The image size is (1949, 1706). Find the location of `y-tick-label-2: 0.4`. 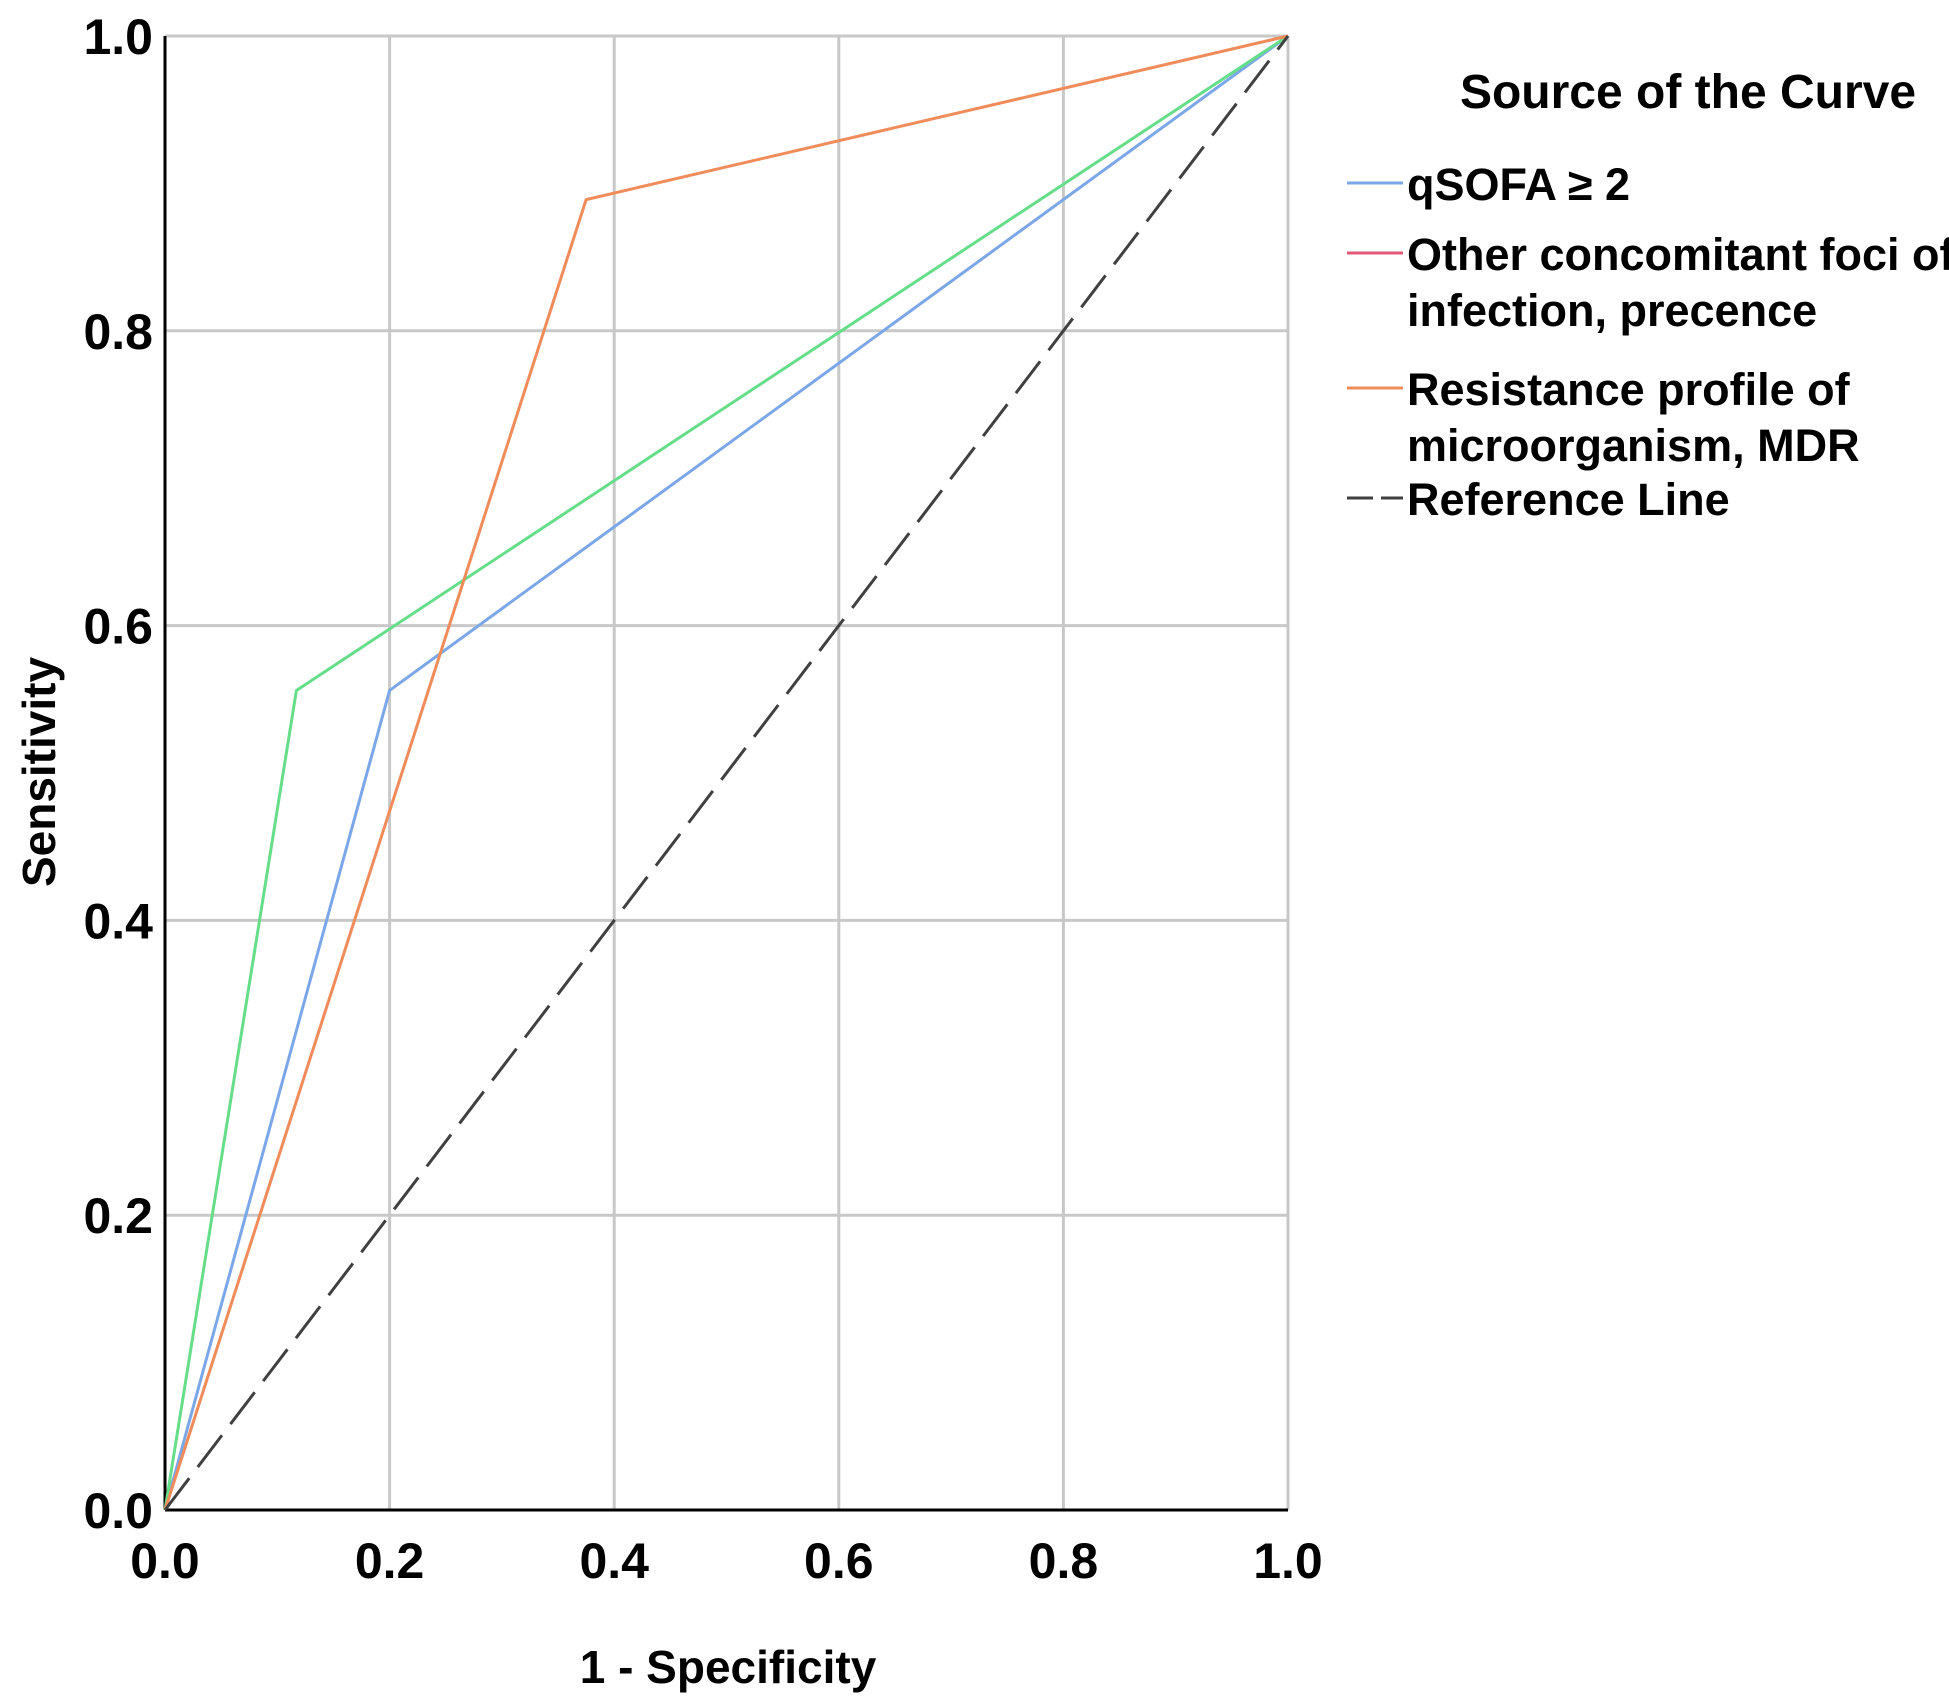

y-tick-label-2: 0.4 is located at coordinates (118, 921).